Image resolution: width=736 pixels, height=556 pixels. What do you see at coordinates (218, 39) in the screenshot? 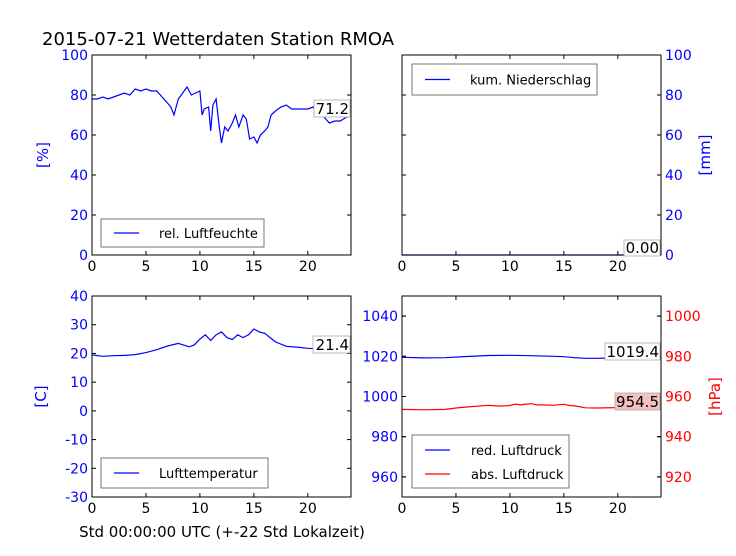
I see `chart-title: 2015-07-21 Wetterdaten Station RMOA` at bounding box center [218, 39].